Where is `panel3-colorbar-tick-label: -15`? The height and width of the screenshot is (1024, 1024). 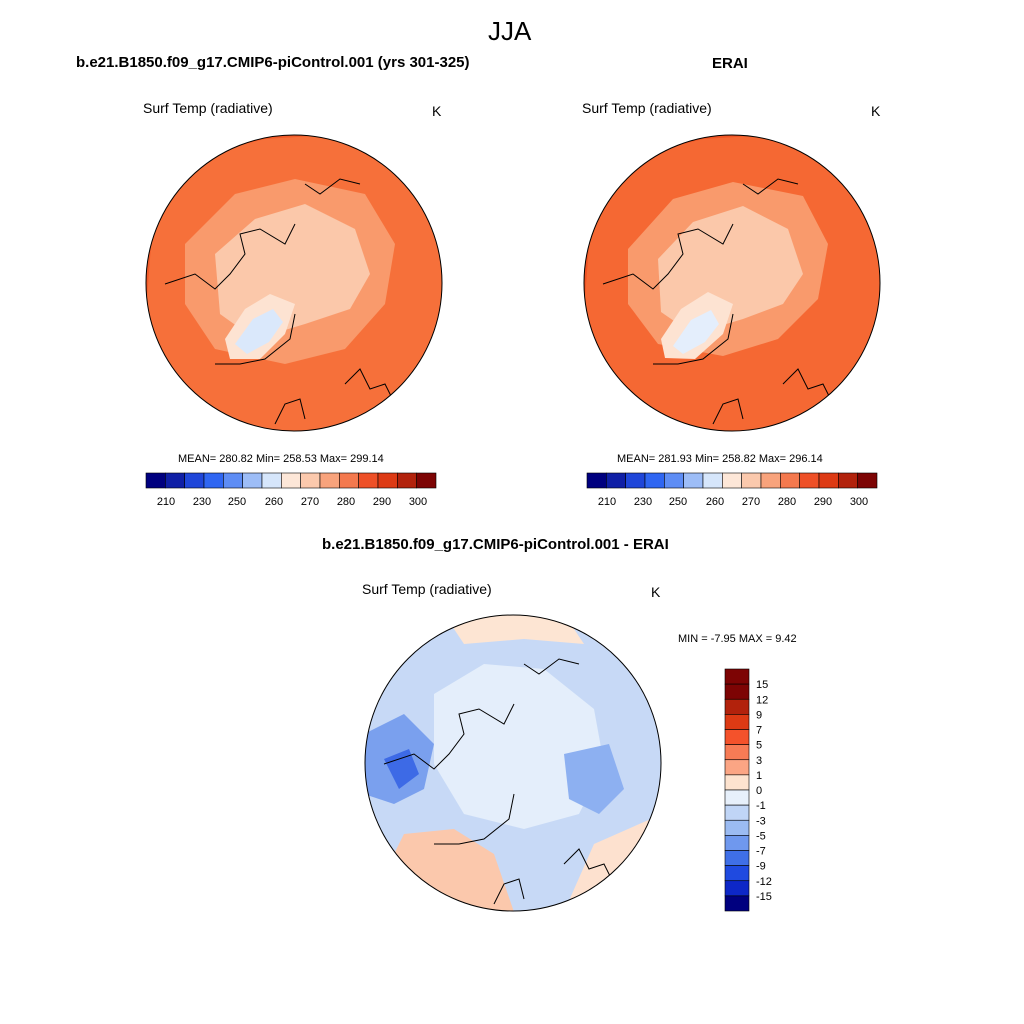
panel3-colorbar-tick-label: -15 is located at coordinates (764, 897).